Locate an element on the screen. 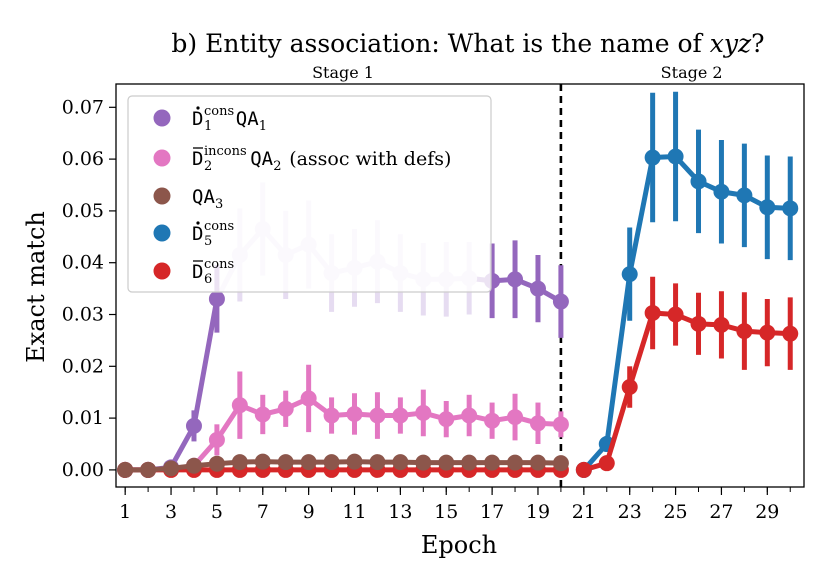 Image resolution: width=831 pixels, height=583 pixels. legend-label-sub: 1 is located at coordinates (208, 126).